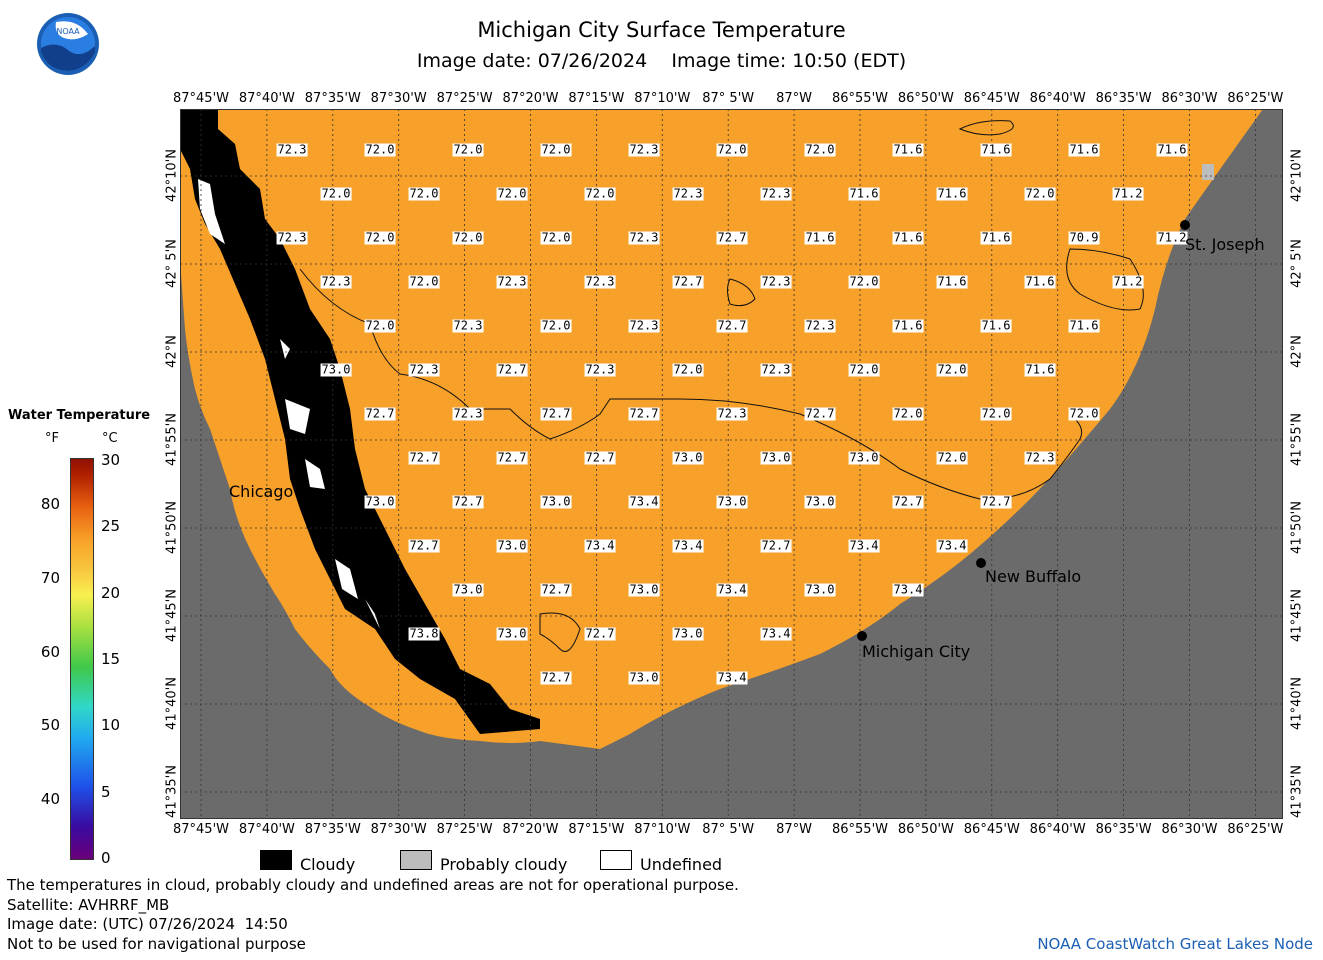 The width and height of the screenshot is (1323, 960). I want to click on longitude-label: 87°30'W, so click(398, 98).